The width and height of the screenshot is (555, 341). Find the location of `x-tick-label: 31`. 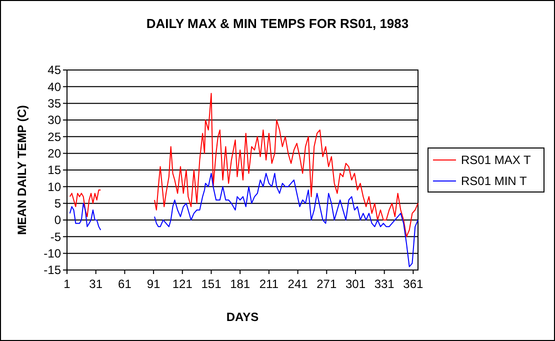

x-tick-label: 31 is located at coordinates (96, 284).